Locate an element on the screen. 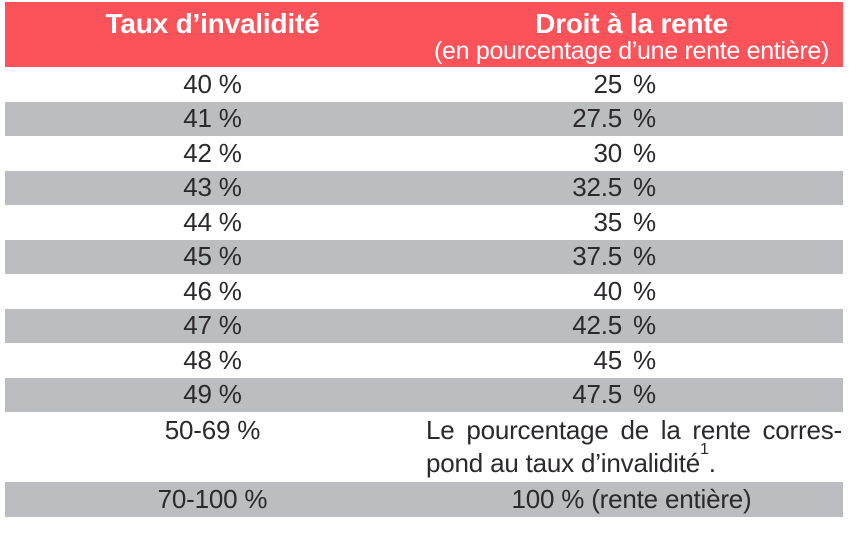 The height and width of the screenshot is (536, 860). rente-value: 27.5 is located at coordinates (597, 118).